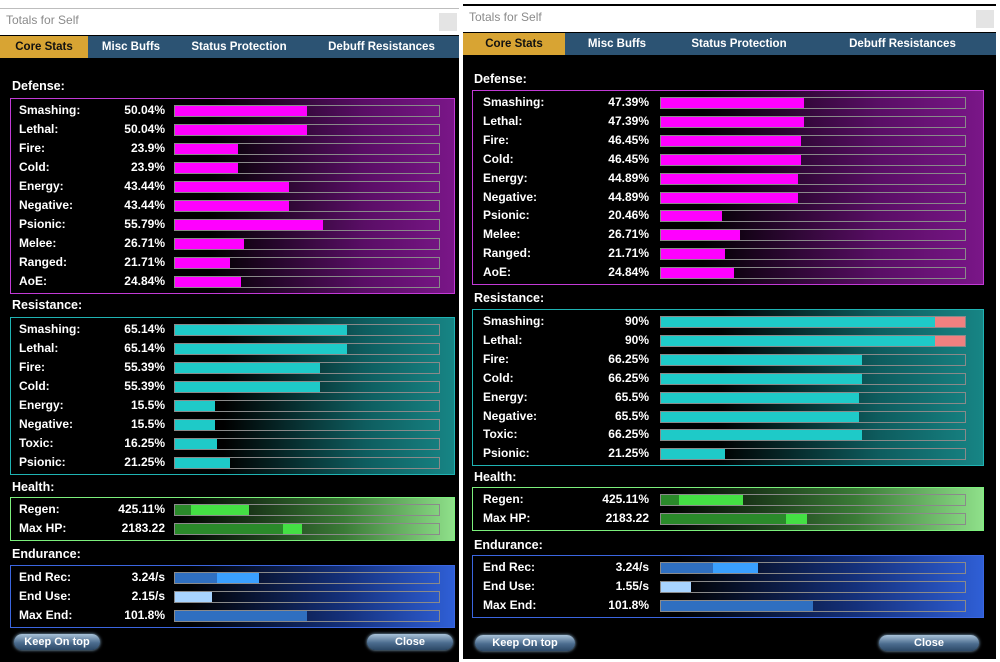 The height and width of the screenshot is (662, 1000). I want to click on resistance-row: Cold: 55.39%, so click(232, 387).